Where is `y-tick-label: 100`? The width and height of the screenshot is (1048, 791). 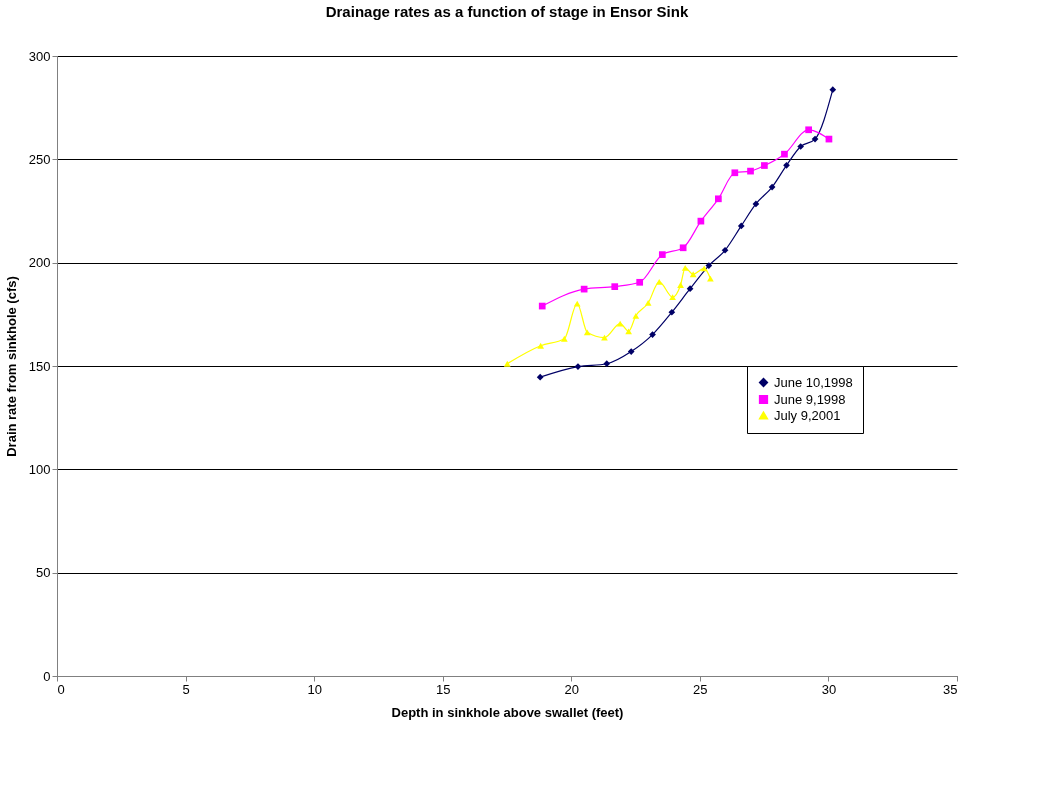 y-tick-label: 100 is located at coordinates (39, 469).